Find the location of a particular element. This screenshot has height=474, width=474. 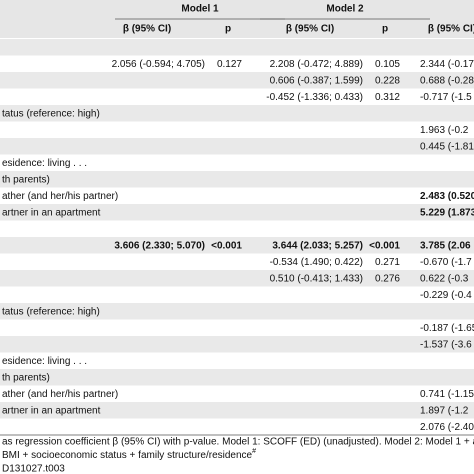

cell: 5.229 (1.873 is located at coordinates (447, 212).